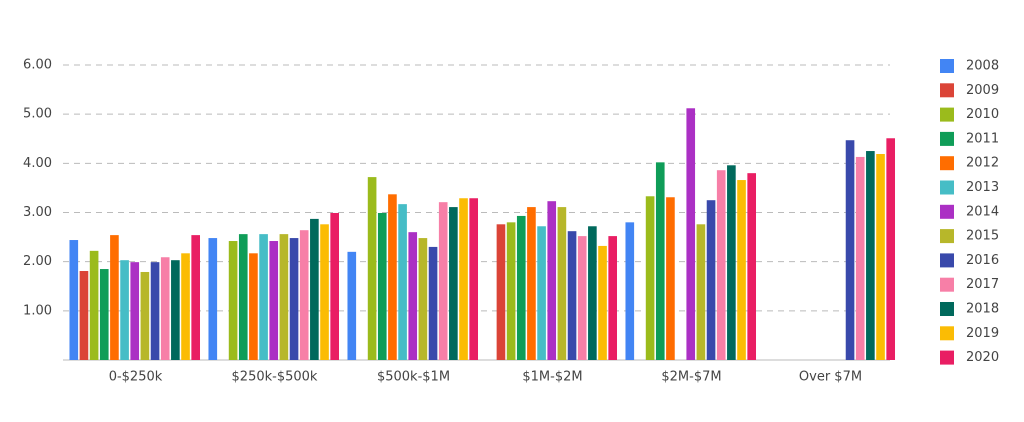 This screenshot has width=1024, height=422. What do you see at coordinates (136, 377) in the screenshot?
I see `x-tick-label: 0-$250k` at bounding box center [136, 377].